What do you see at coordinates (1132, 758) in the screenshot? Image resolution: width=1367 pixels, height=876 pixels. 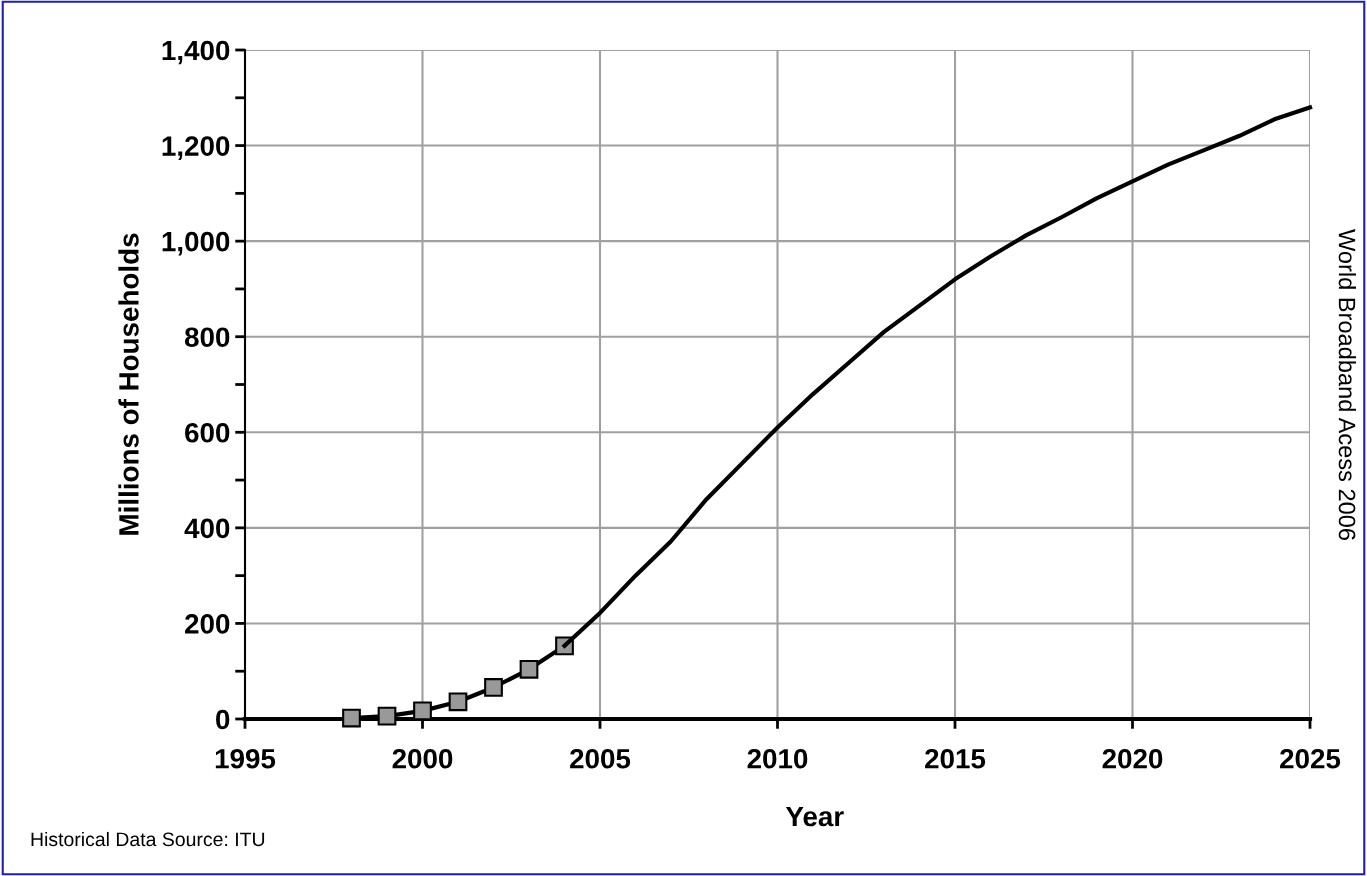 I see `x-tick-label: 2020` at bounding box center [1132, 758].